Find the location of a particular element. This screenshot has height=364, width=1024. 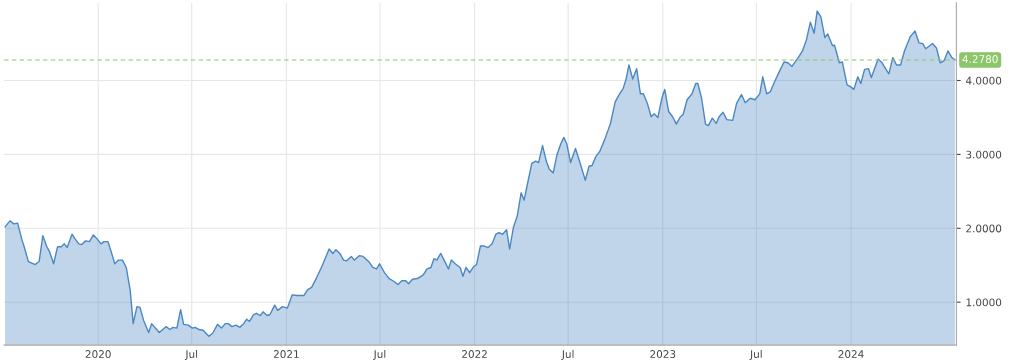

x-tick-label: 2024 is located at coordinates (851, 354).